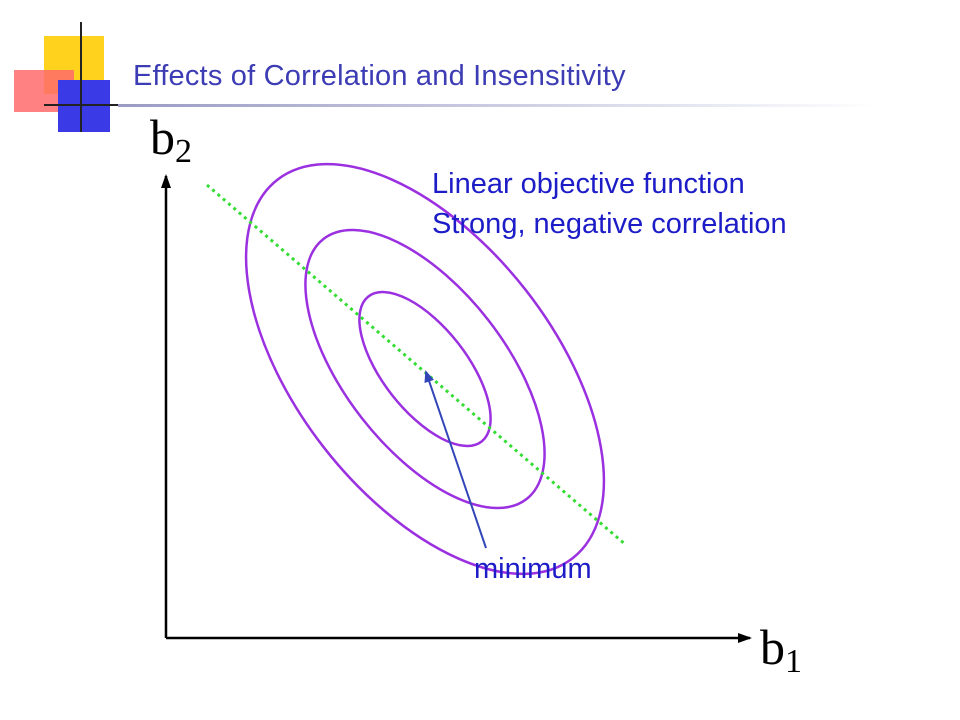  I want to click on x-axis-label: b1, so click(781, 650).